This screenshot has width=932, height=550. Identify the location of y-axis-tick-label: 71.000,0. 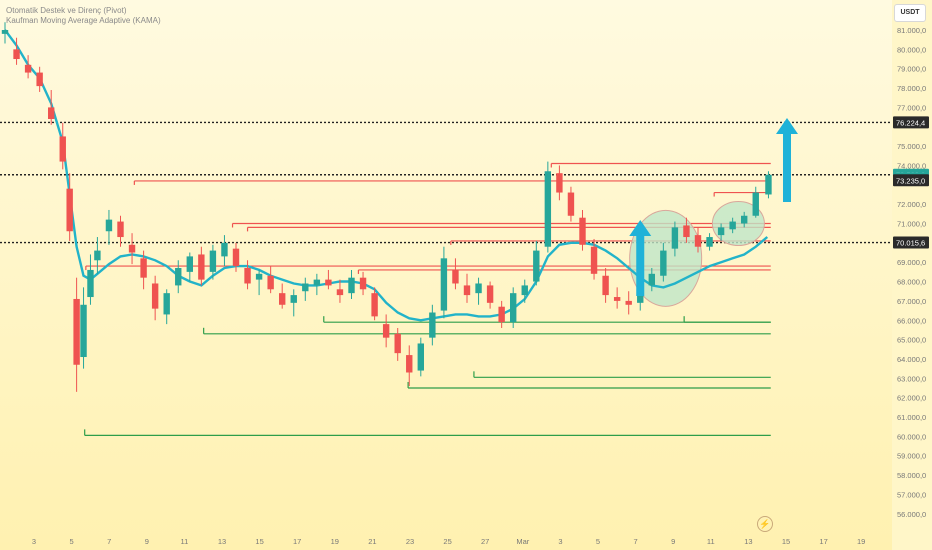
(911, 224).